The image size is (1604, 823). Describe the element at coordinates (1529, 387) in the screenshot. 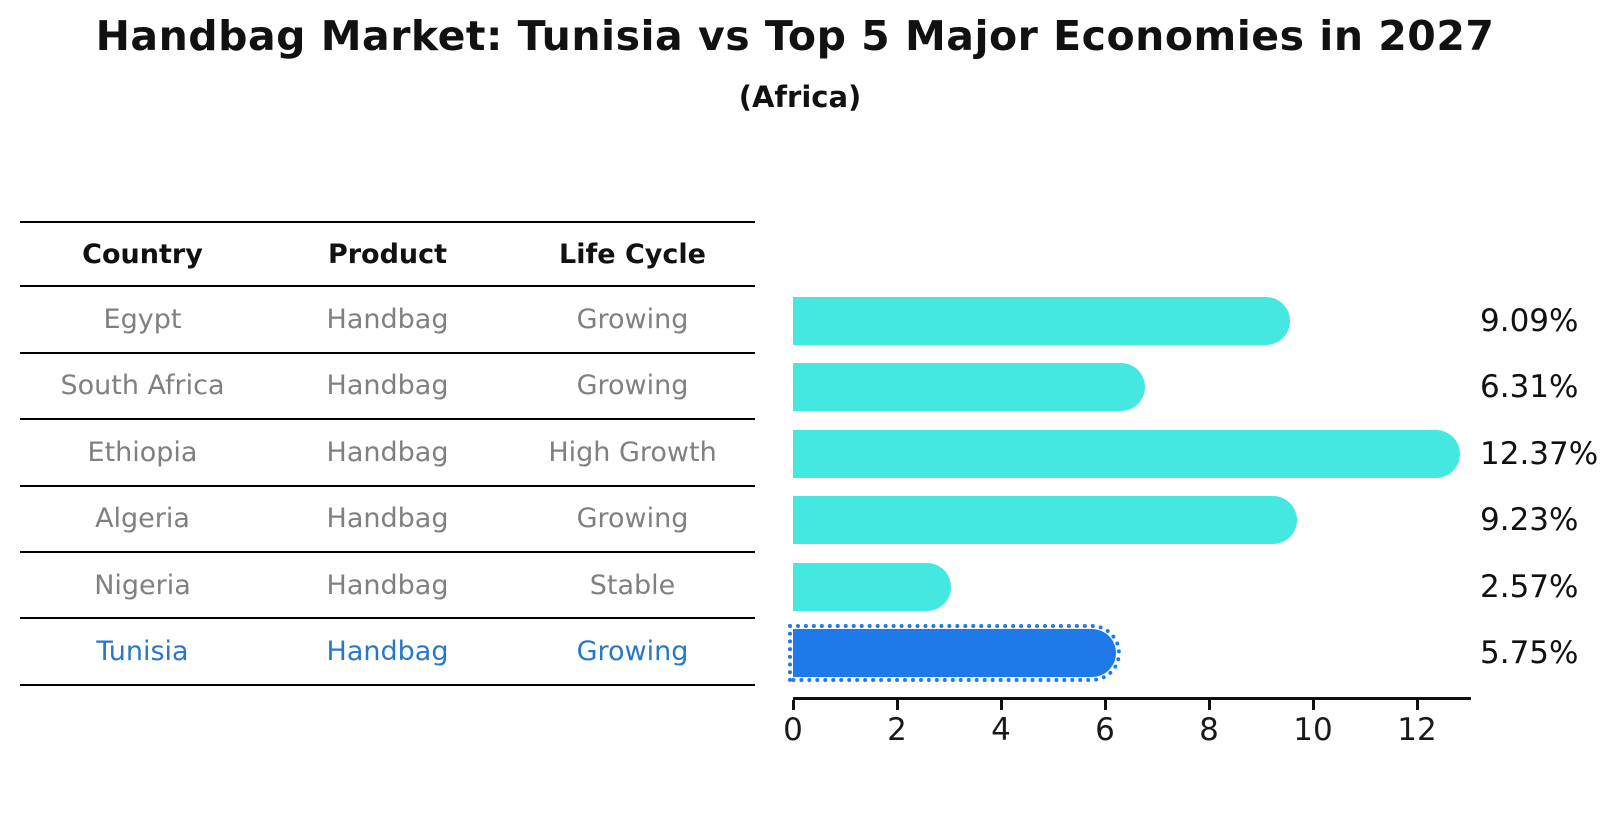

I see `value-label-south-africa: 6.31%` at that location.